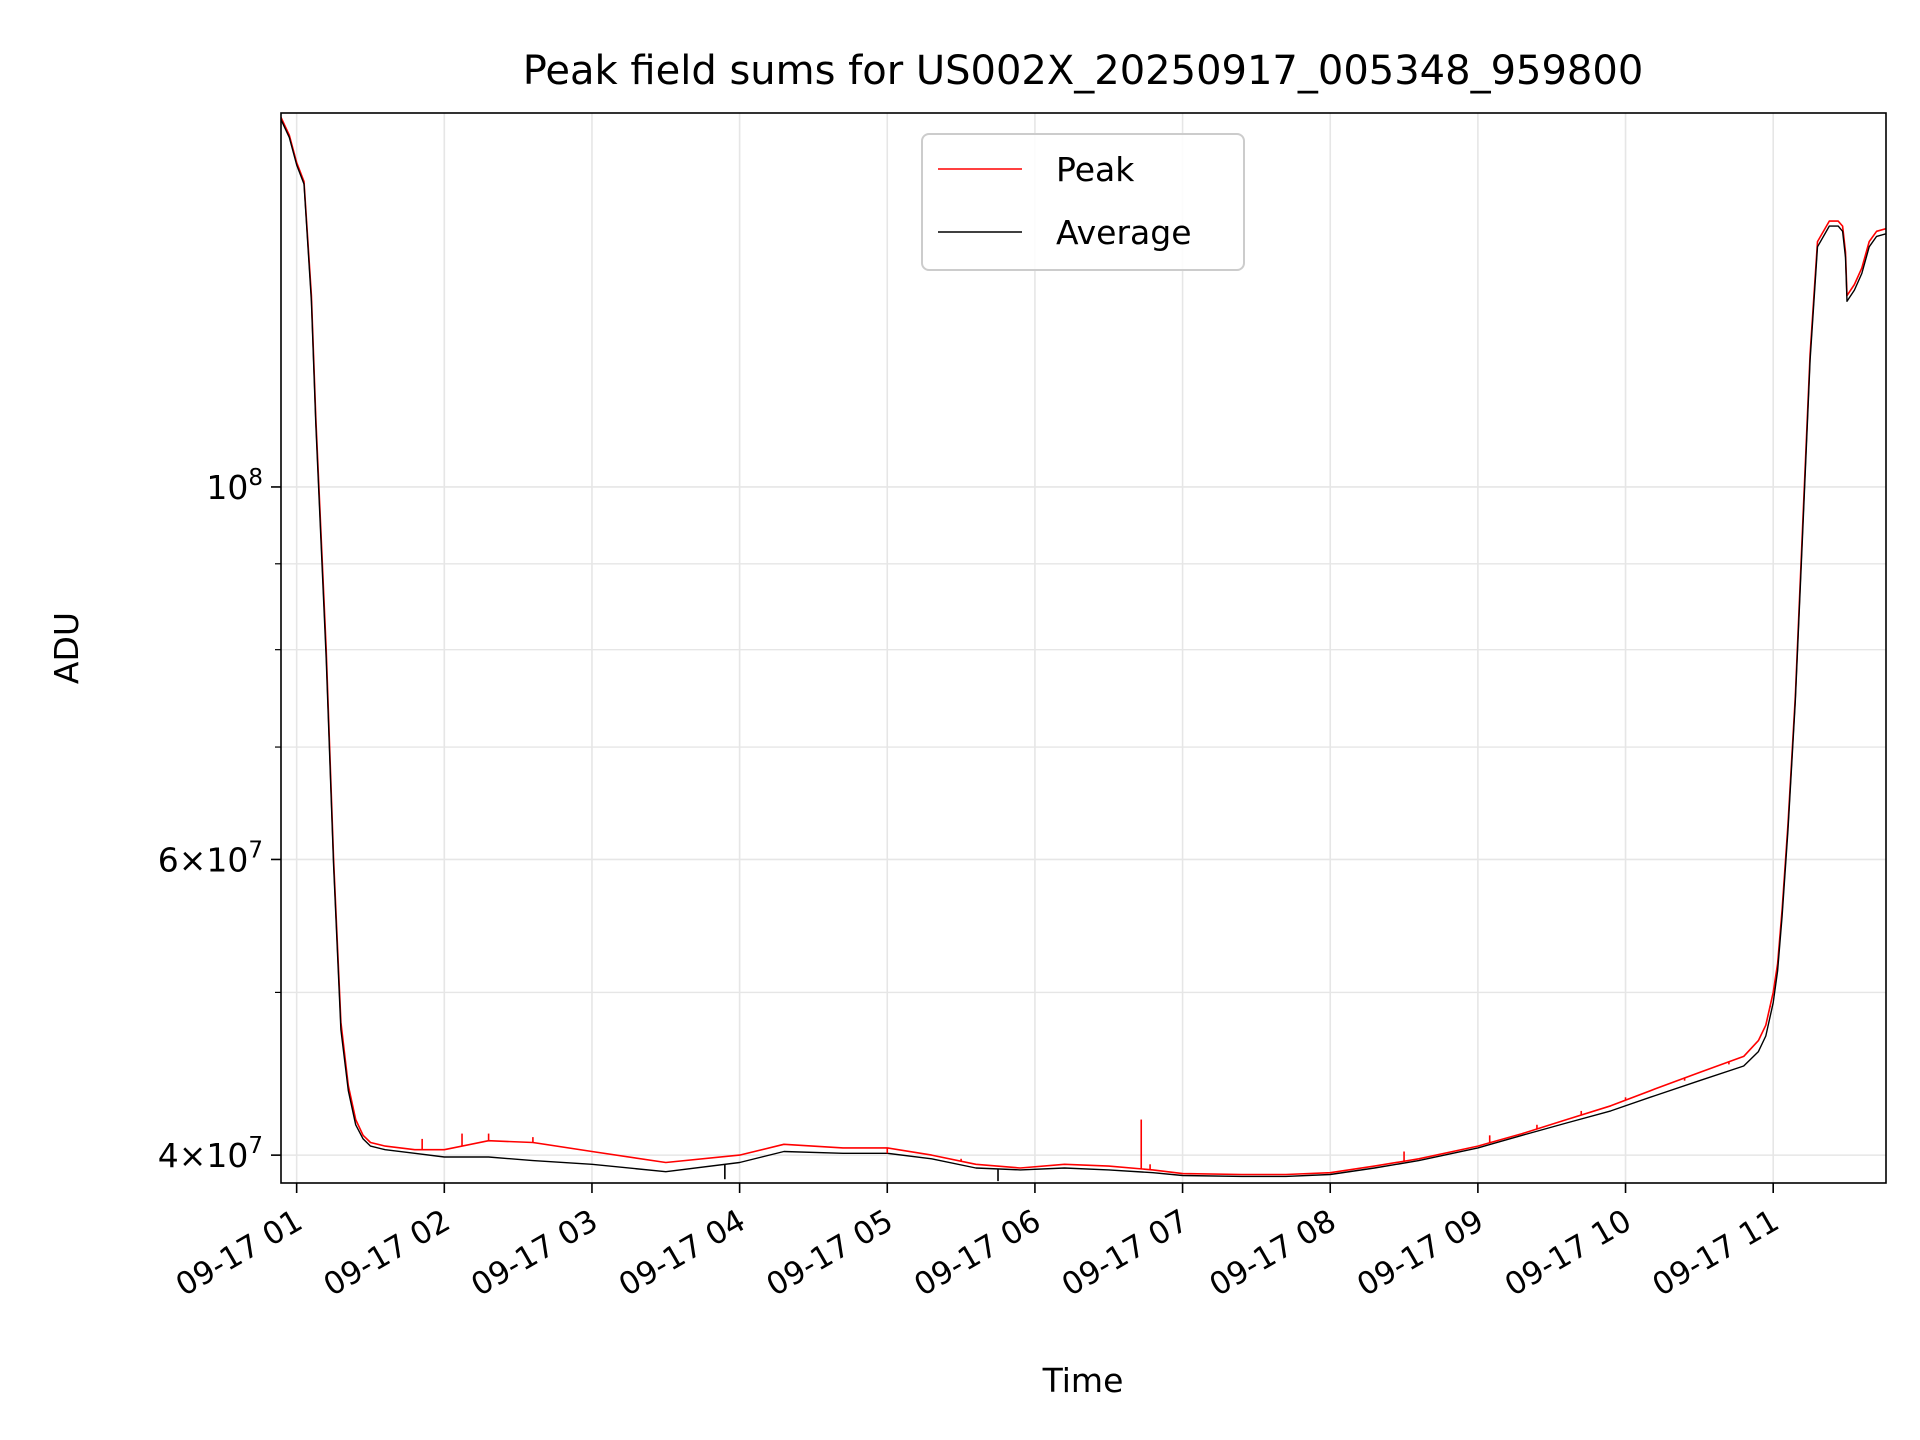  I want to click on legend-box, so click(1083, 202).